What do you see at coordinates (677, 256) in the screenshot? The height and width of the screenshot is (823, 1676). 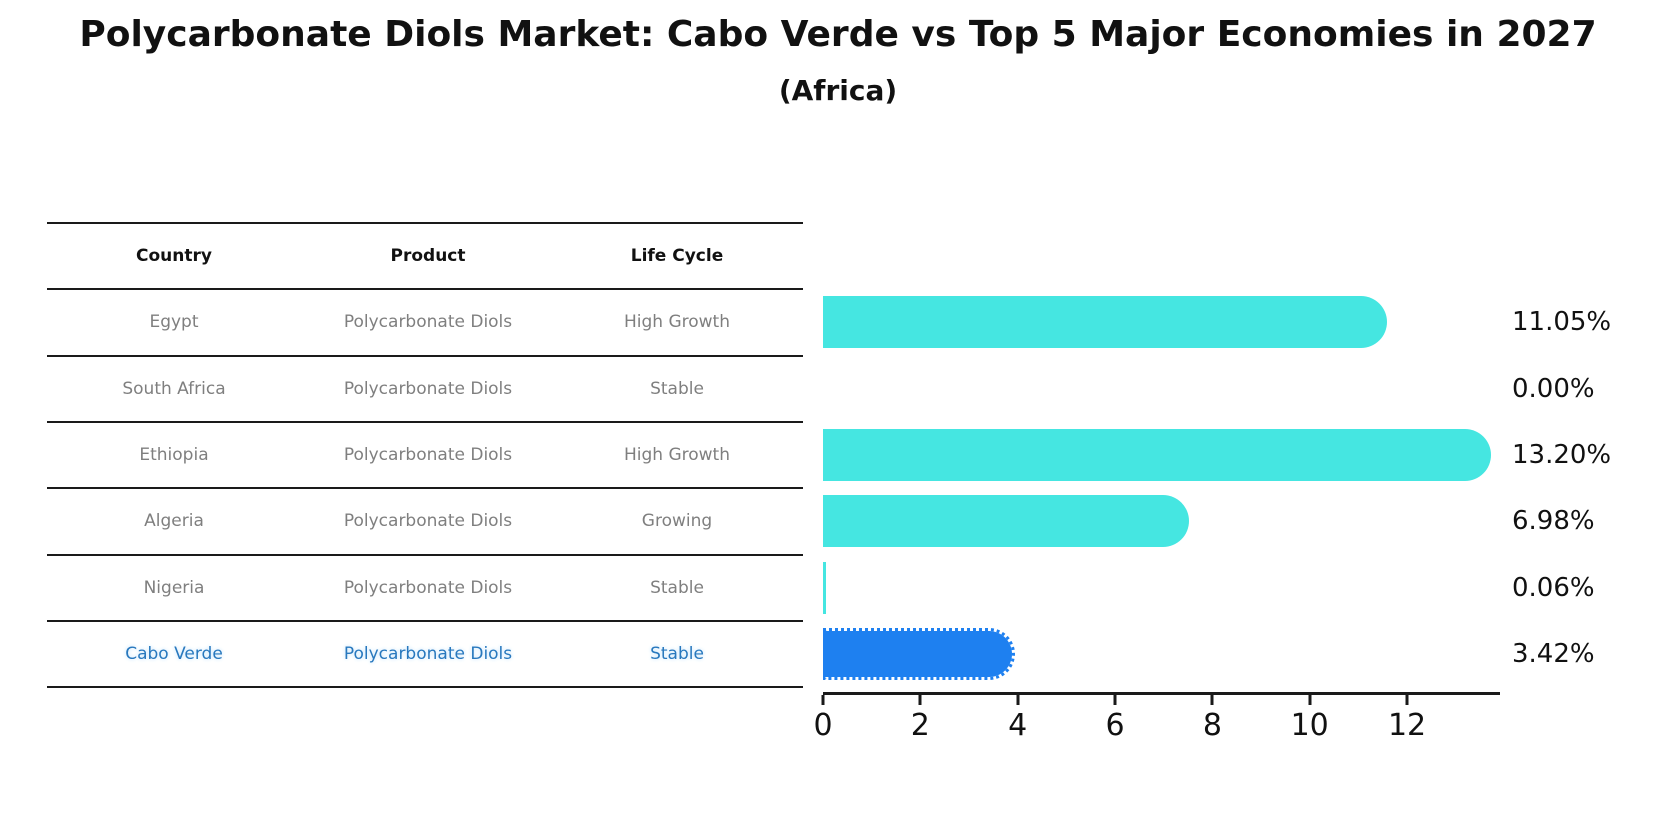 I see `column-header-life-cycle: Life Cycle` at bounding box center [677, 256].